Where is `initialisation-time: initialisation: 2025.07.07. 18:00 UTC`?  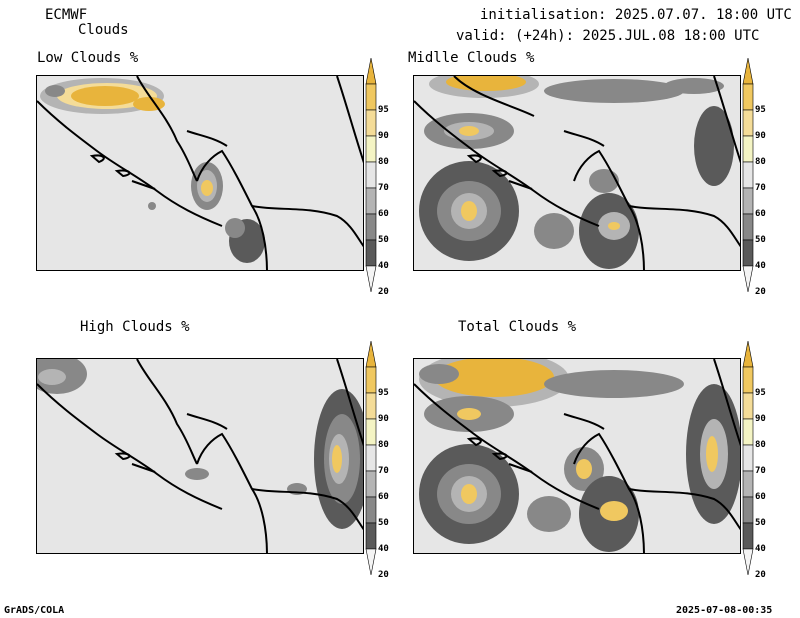
initialisation-time: initialisation: 2025.07.07. 18:00 UTC is located at coordinates (636, 15).